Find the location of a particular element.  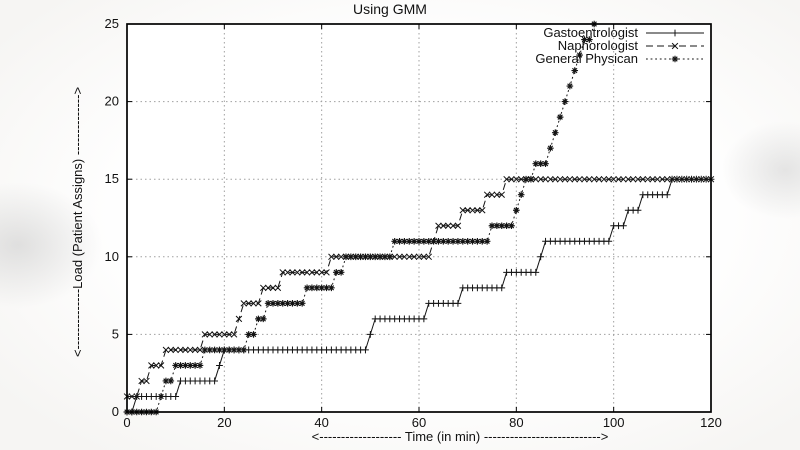

legend-label-gastoentrologist: Gastoentrologist is located at coordinates (590, 32).